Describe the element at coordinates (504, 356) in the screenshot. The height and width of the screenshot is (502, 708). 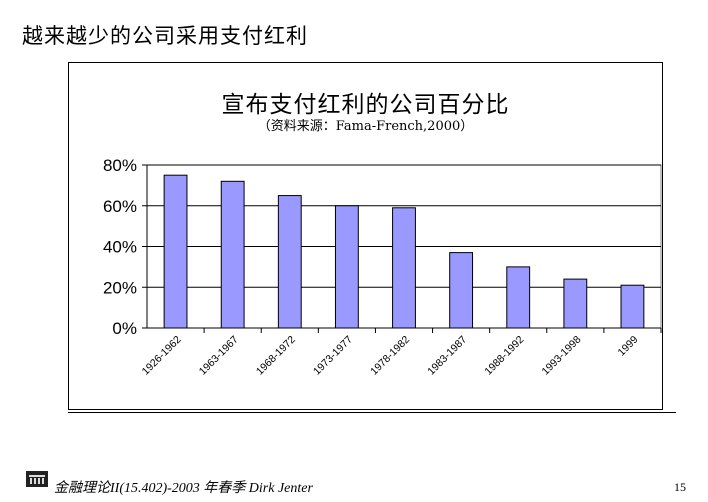
I see `x-tick-label: 1988-1992` at that location.